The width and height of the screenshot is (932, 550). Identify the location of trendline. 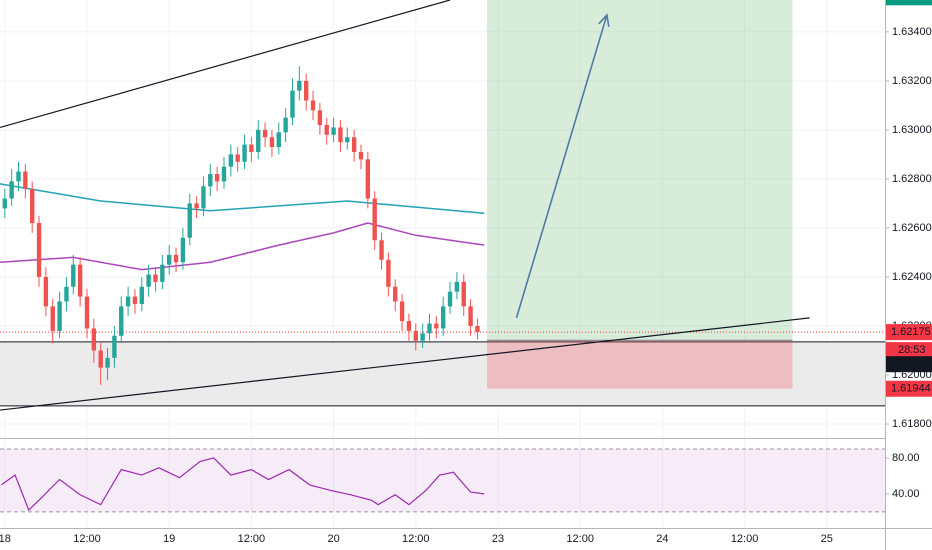
(225, 64).